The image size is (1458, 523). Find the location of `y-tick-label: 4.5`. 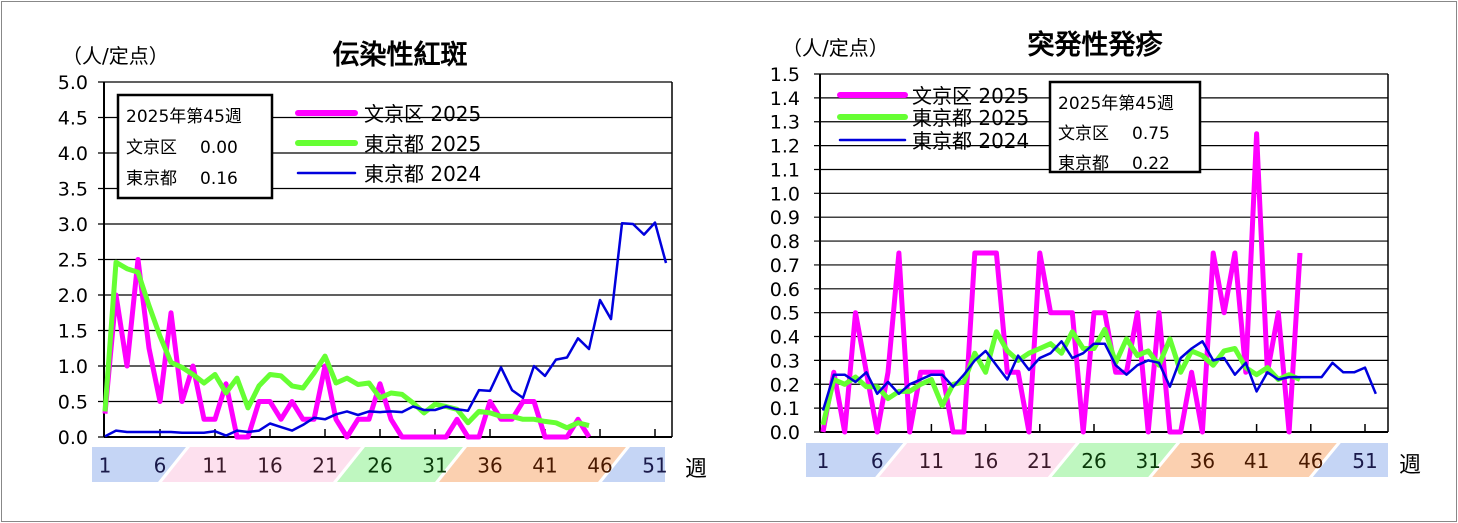

y-tick-label: 4.5 is located at coordinates (73, 119).